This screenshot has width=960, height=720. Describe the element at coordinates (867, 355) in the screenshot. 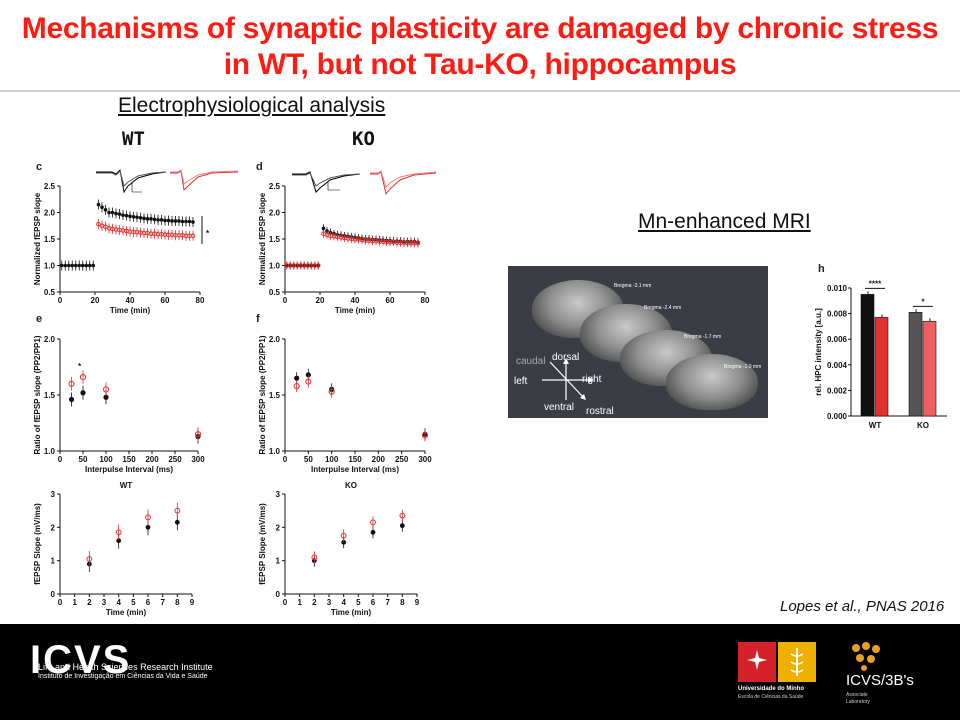

I see `bar-wt-control` at that location.